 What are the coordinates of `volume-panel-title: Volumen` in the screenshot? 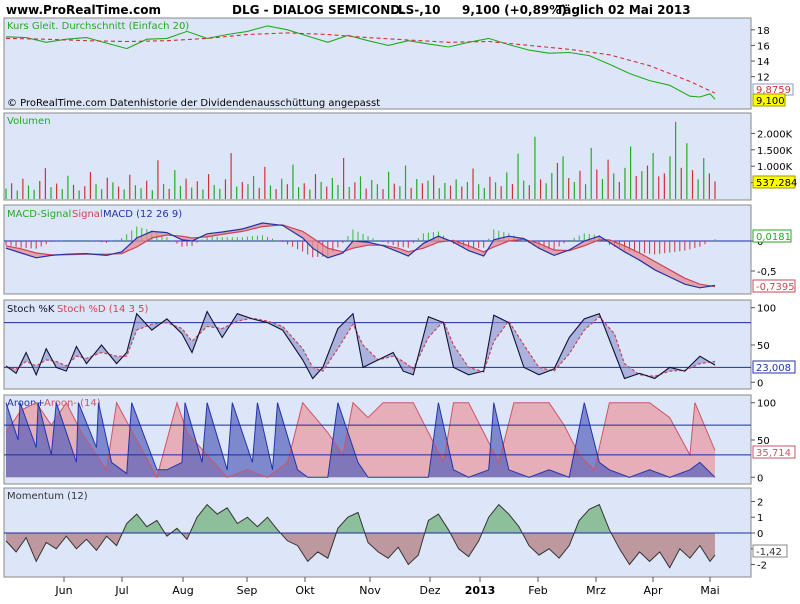 It's located at (29, 121).